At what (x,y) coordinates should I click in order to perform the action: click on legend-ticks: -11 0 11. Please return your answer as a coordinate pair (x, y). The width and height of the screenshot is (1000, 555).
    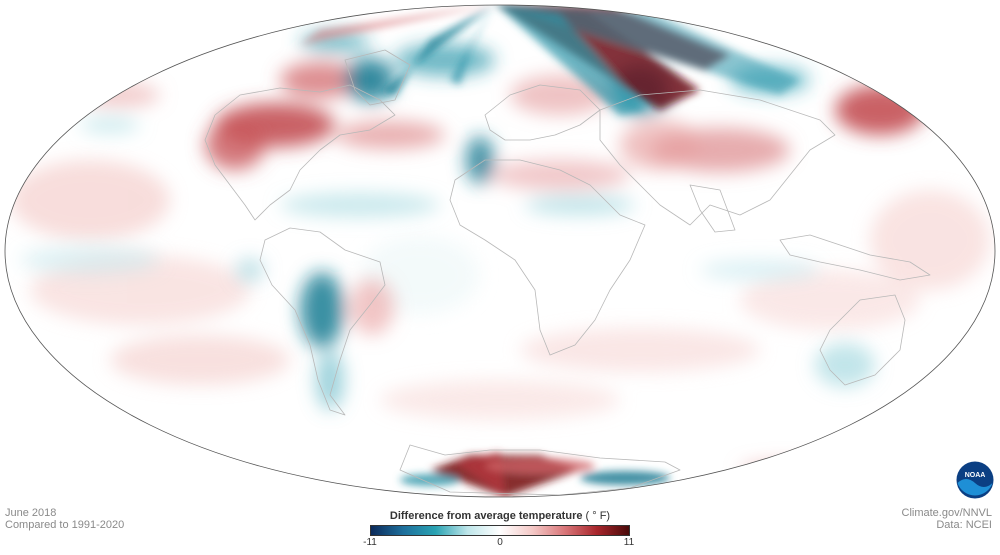
    Looking at the image, I should click on (498, 543).